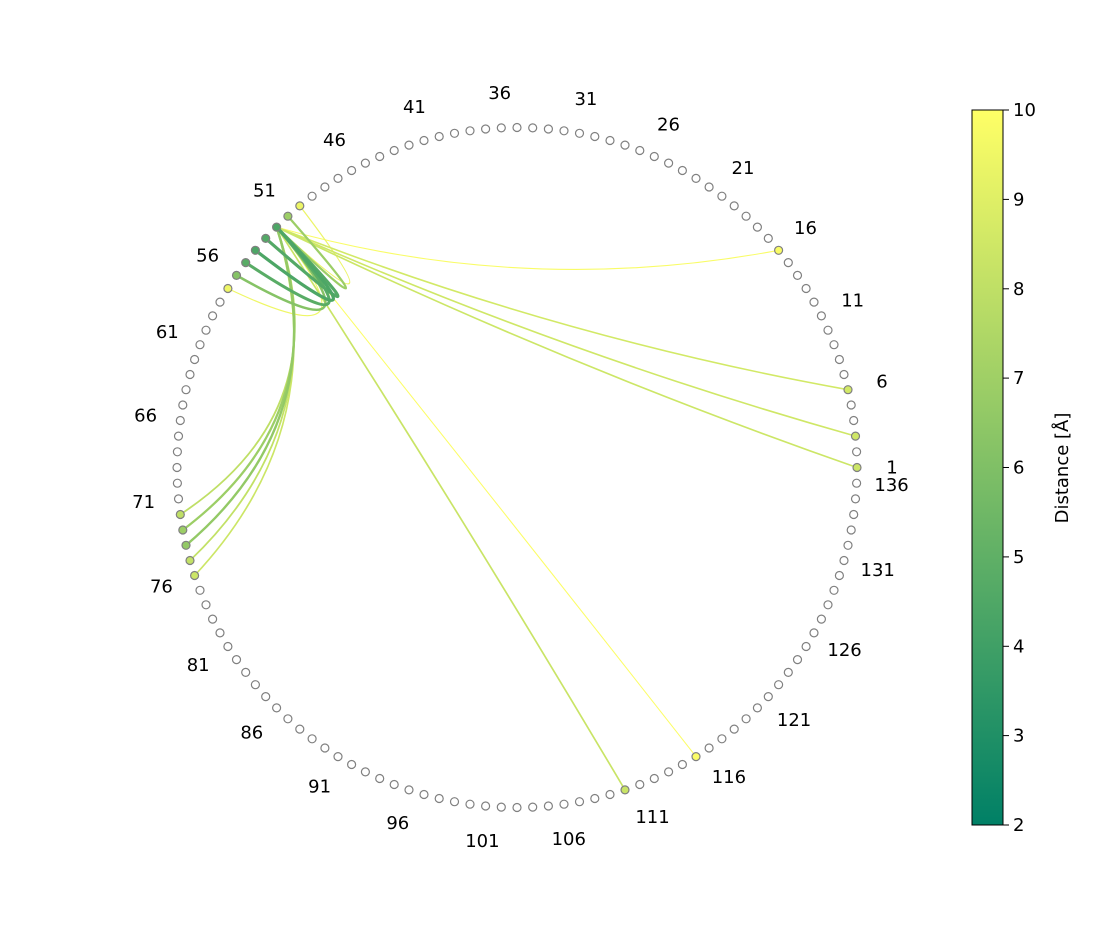  I want to click on residue-label-106: 106, so click(569, 839).